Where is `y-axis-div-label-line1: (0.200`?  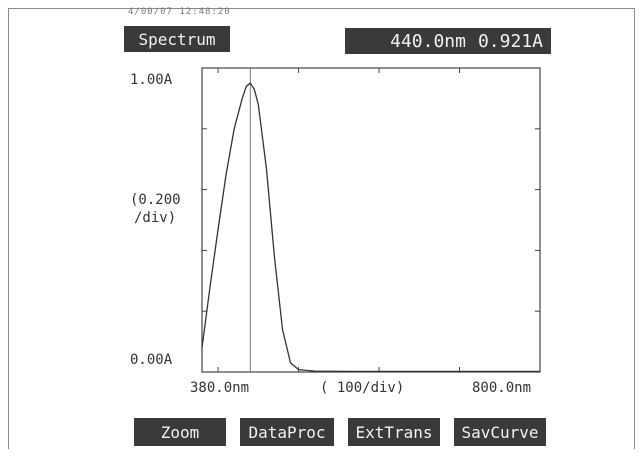 y-axis-div-label-line1: (0.200 is located at coordinates (155, 200).